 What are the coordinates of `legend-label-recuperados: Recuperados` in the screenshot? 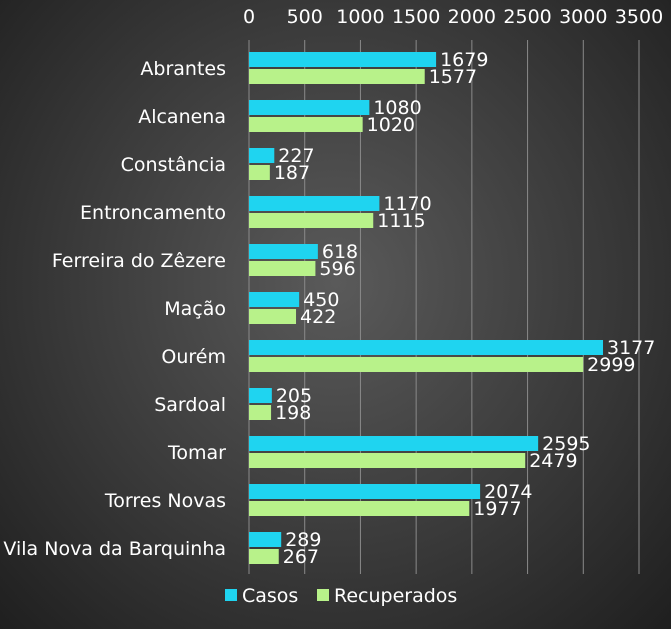 It's located at (395, 596).